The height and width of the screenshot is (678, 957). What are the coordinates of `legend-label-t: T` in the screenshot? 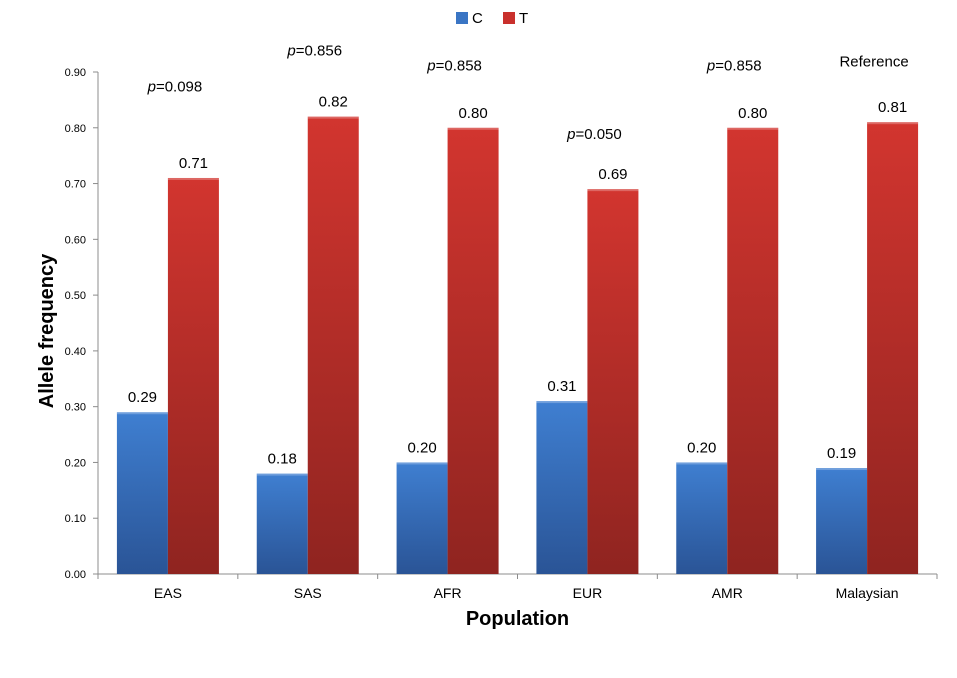 It's located at (523, 18).